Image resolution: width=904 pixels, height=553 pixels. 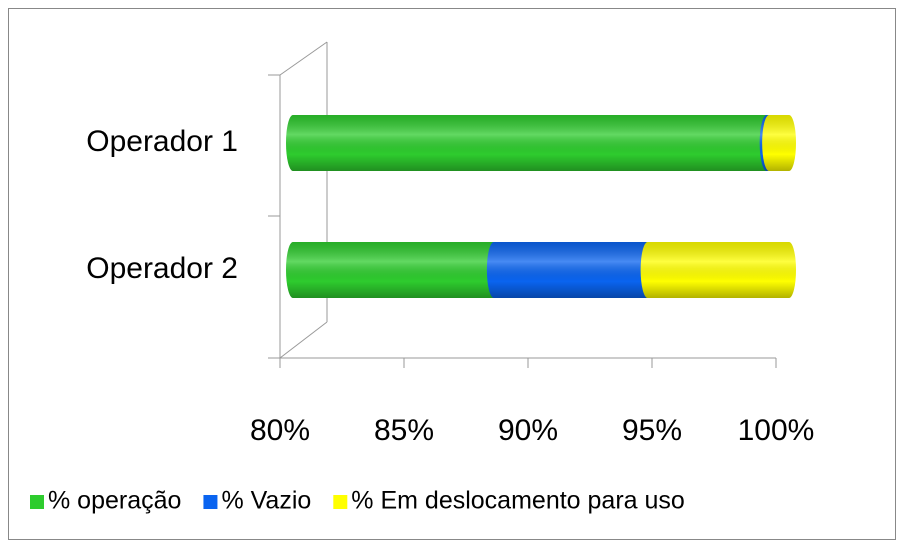 What do you see at coordinates (280, 430) in the screenshot?
I see `x-tick-label: 80%` at bounding box center [280, 430].